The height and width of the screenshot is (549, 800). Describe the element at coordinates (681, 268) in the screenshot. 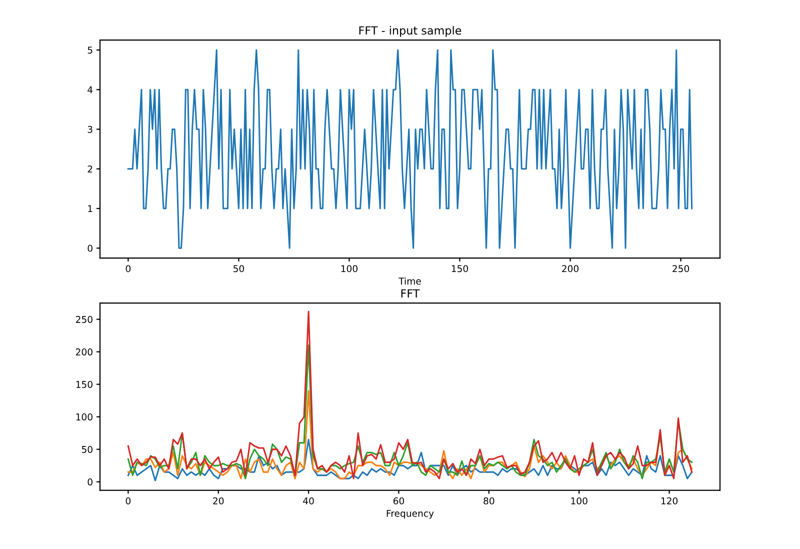

I see `x-tick-label: 250` at that location.